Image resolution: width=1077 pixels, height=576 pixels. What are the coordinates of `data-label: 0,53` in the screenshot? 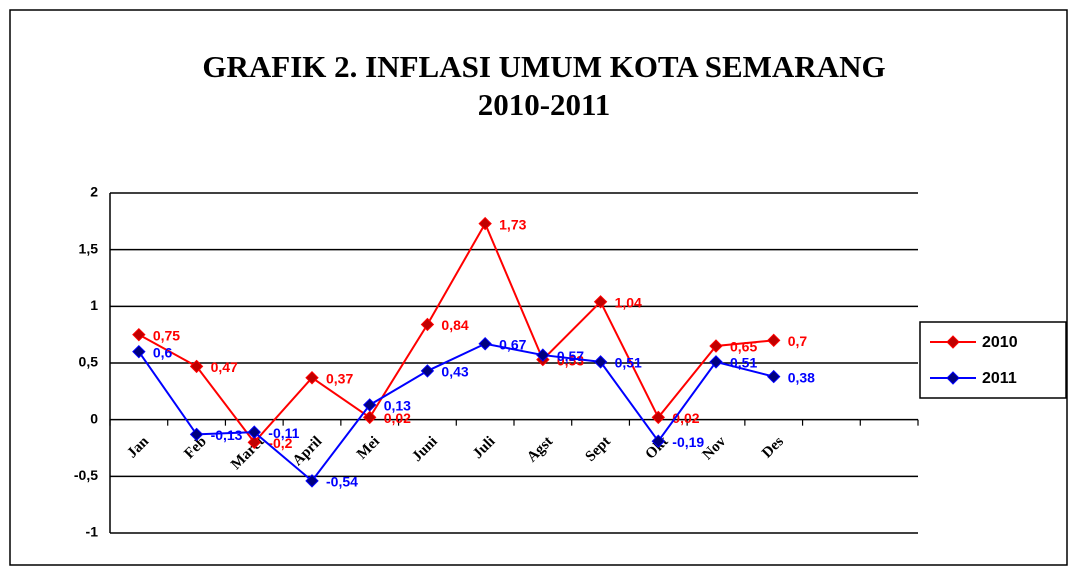 It's located at (570, 360).